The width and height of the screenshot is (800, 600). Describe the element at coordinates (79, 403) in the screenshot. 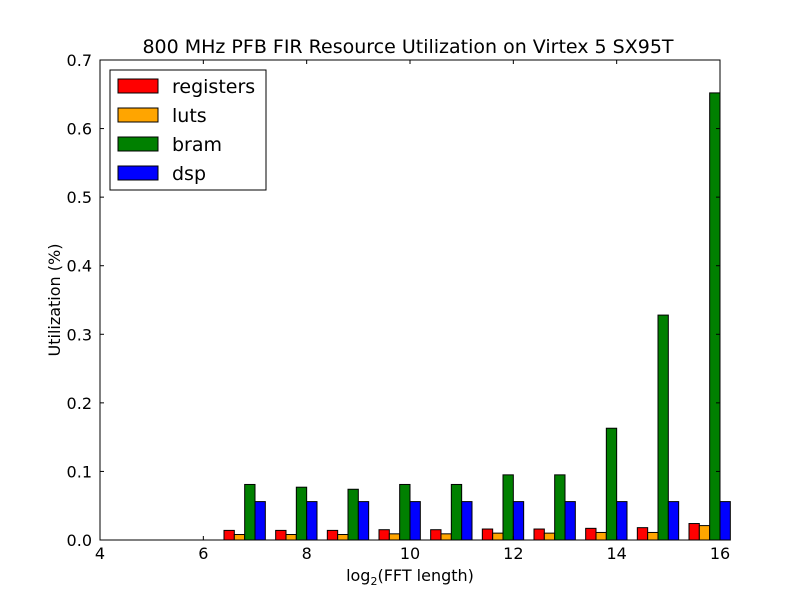

I see `y-tick-label: 0.2` at that location.